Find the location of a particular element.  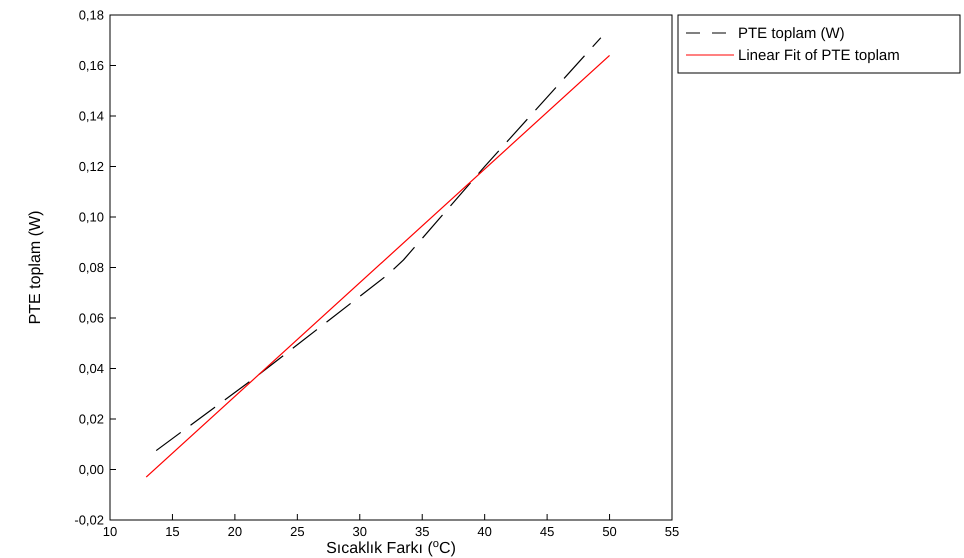

x-tick-label: 40 is located at coordinates (484, 531).